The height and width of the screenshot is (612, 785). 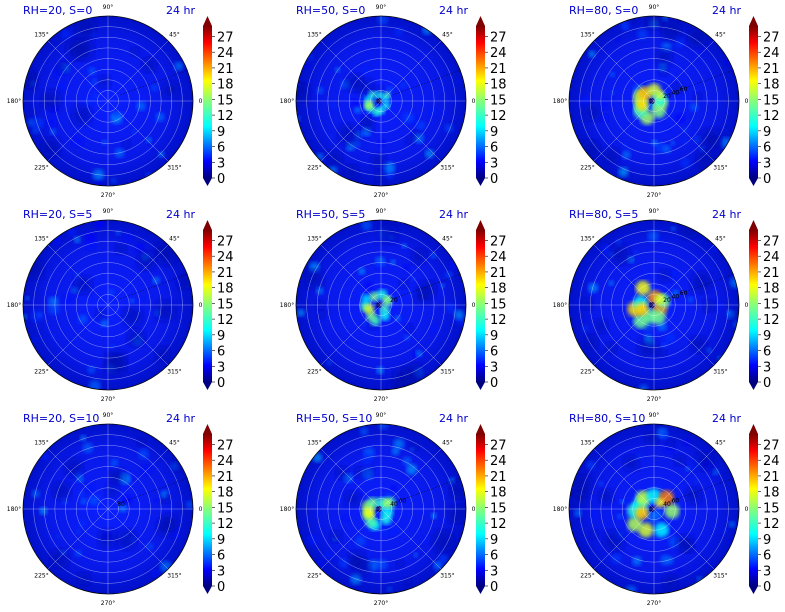 I want to click on panel-title: RH=50, S=0, so click(x=330, y=10).